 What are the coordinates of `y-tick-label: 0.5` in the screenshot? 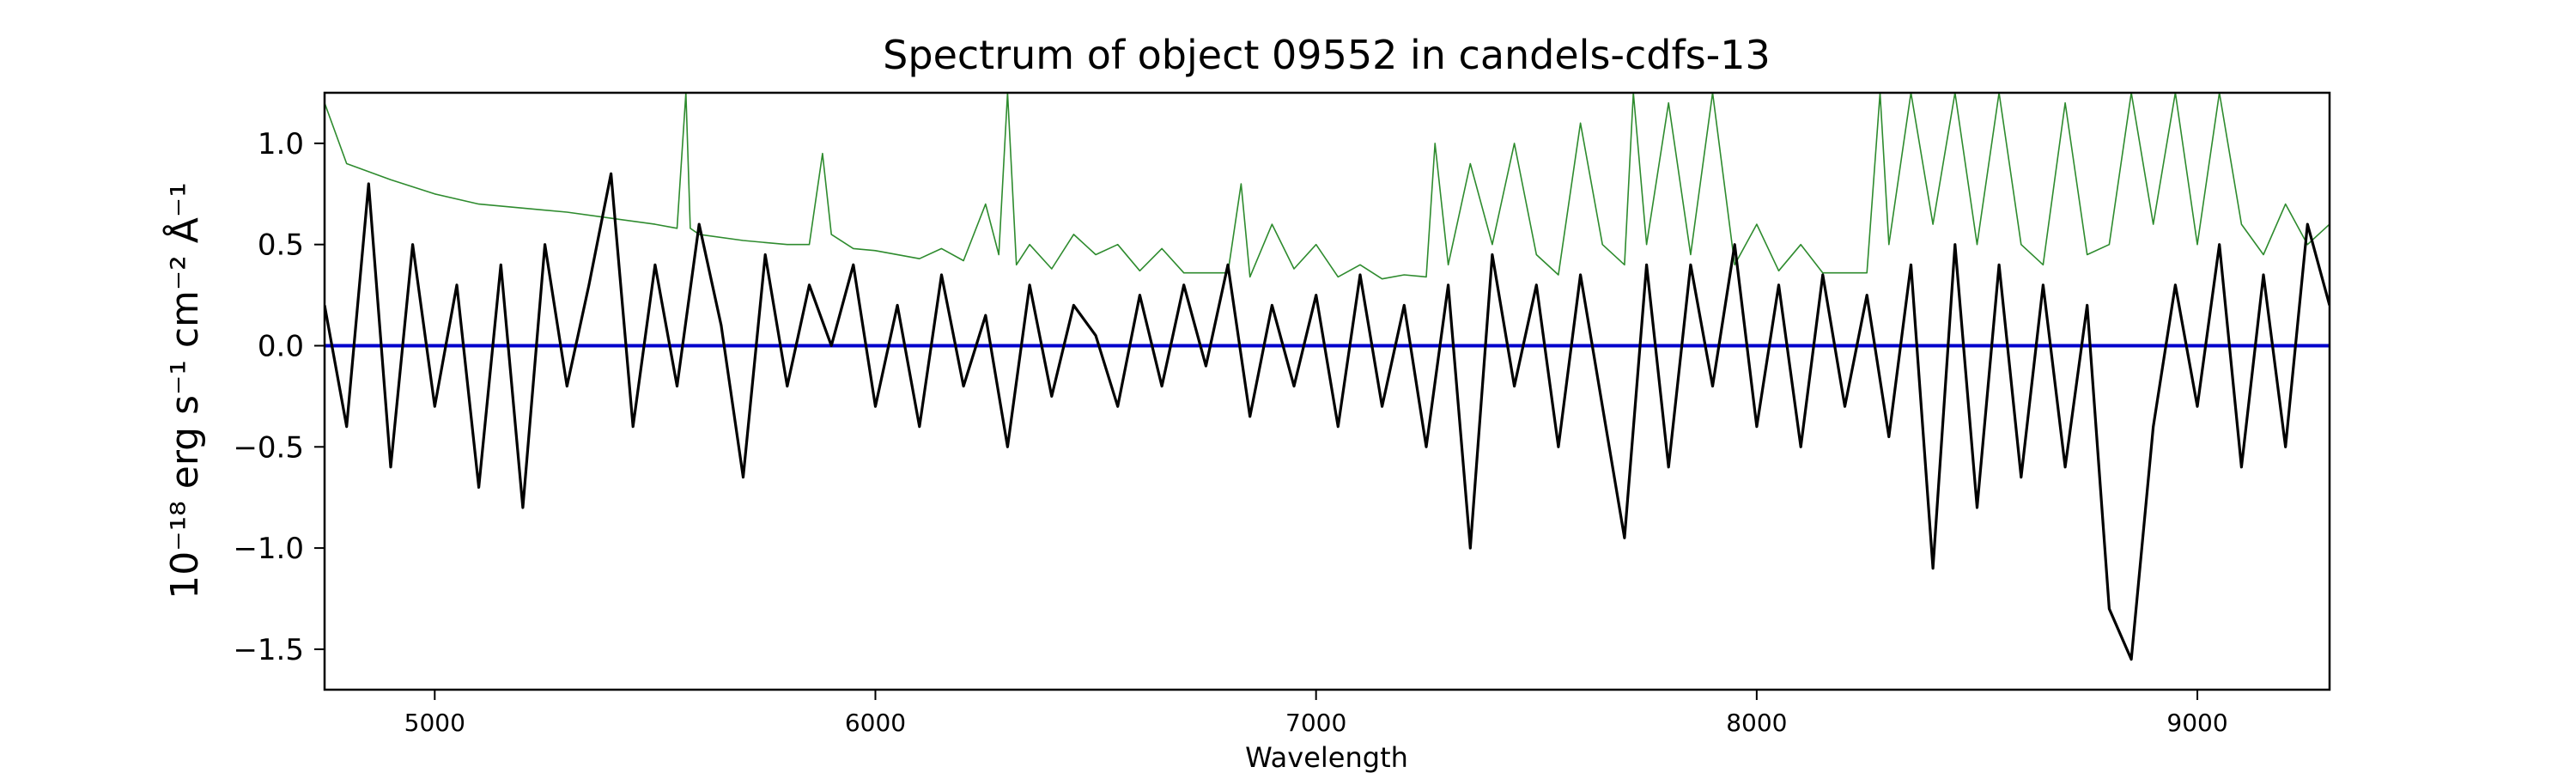 It's located at (281, 245).